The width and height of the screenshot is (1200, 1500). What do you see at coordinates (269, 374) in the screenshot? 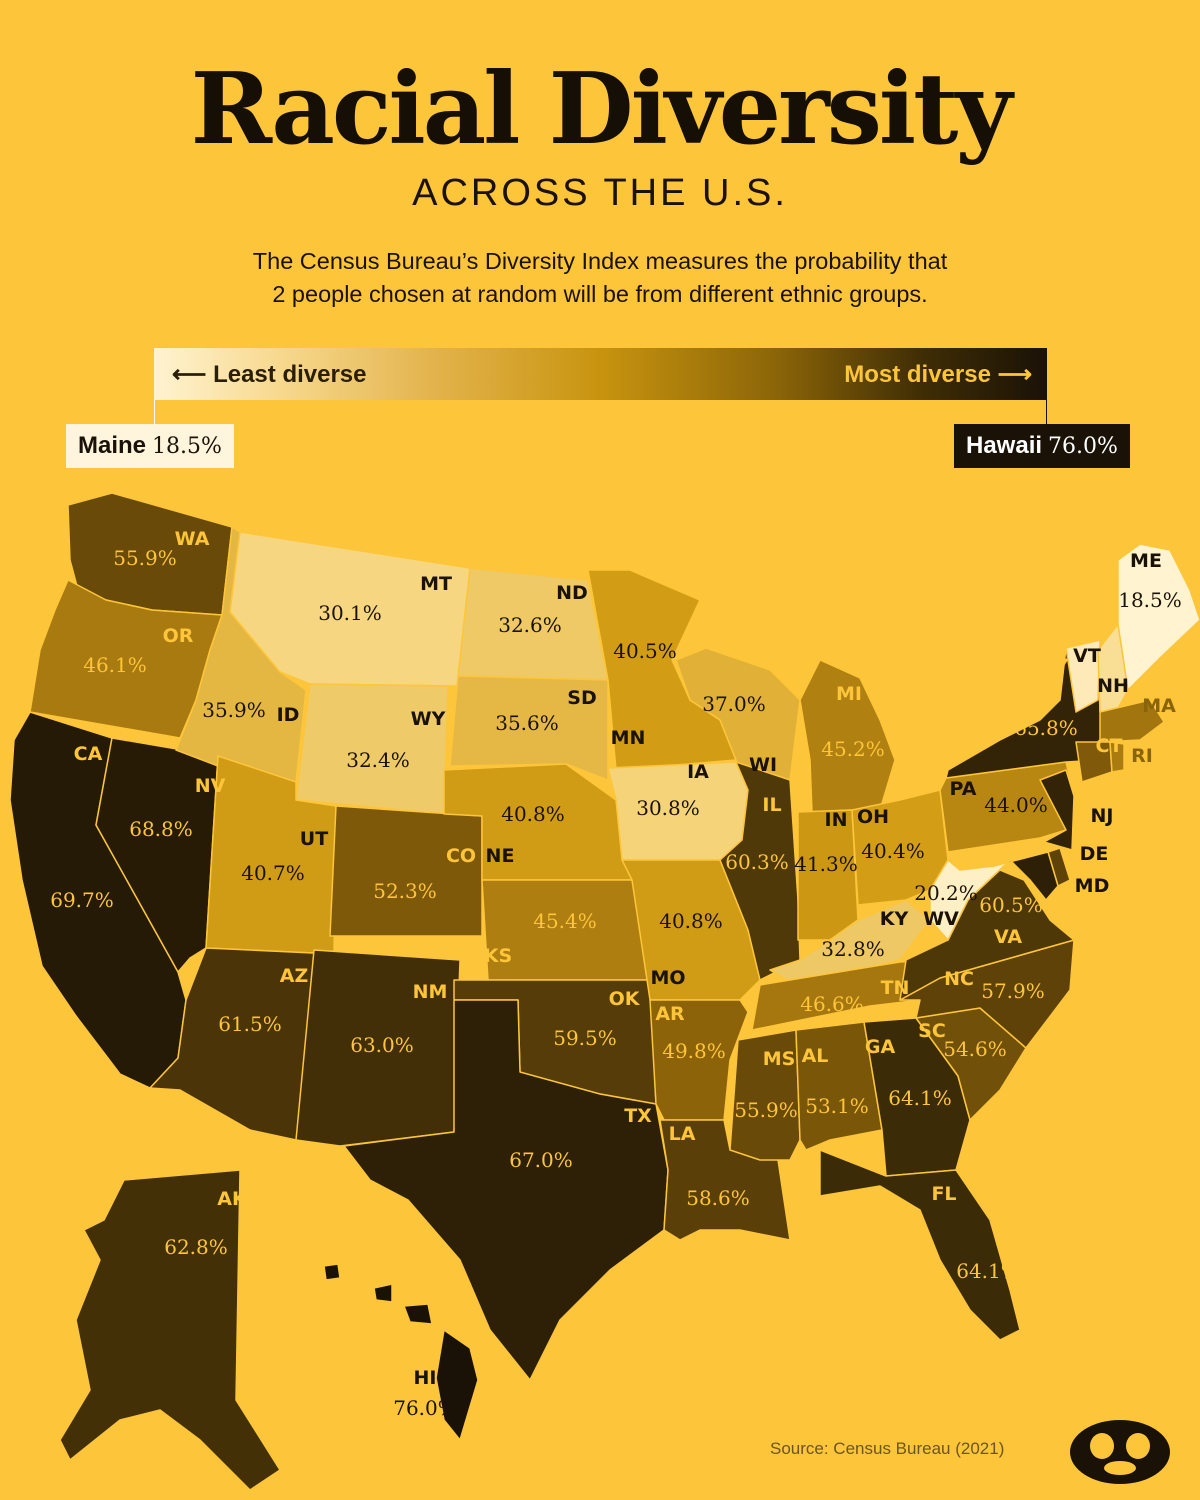
I see `legend-least-label: ⟵ Least diverse` at bounding box center [269, 374].